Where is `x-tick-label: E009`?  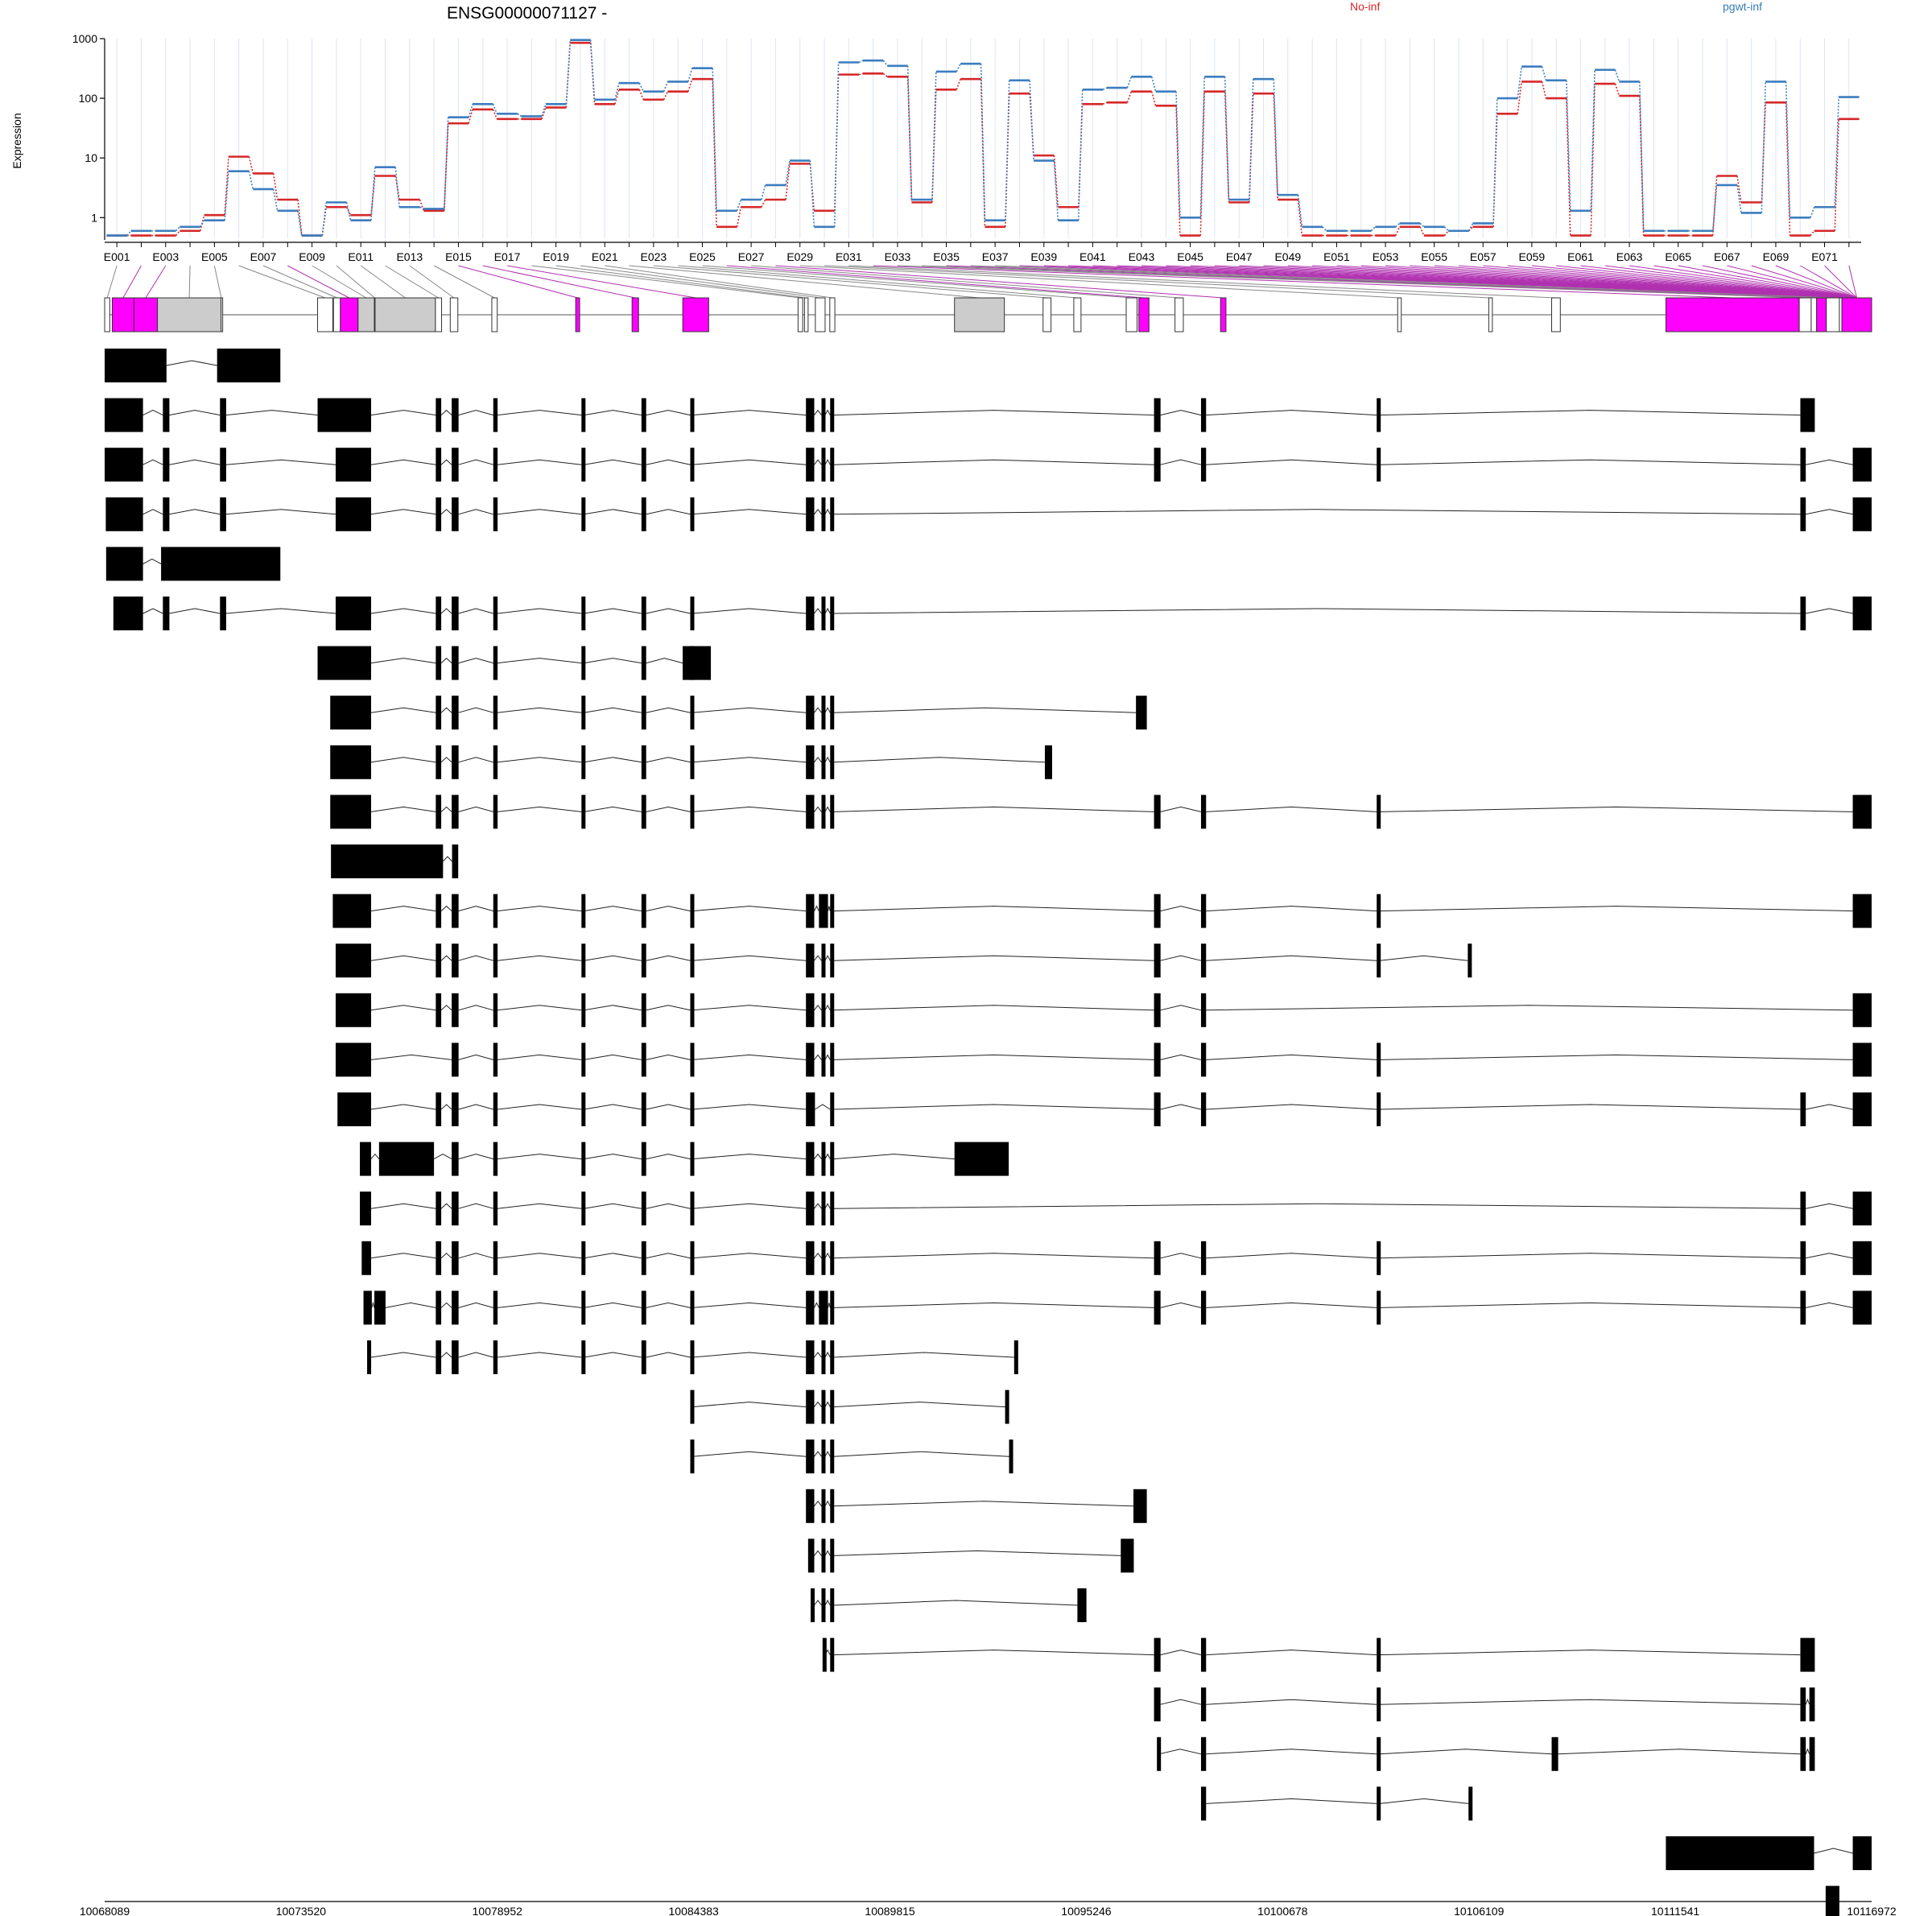
x-tick-label: E009 is located at coordinates (312, 256).